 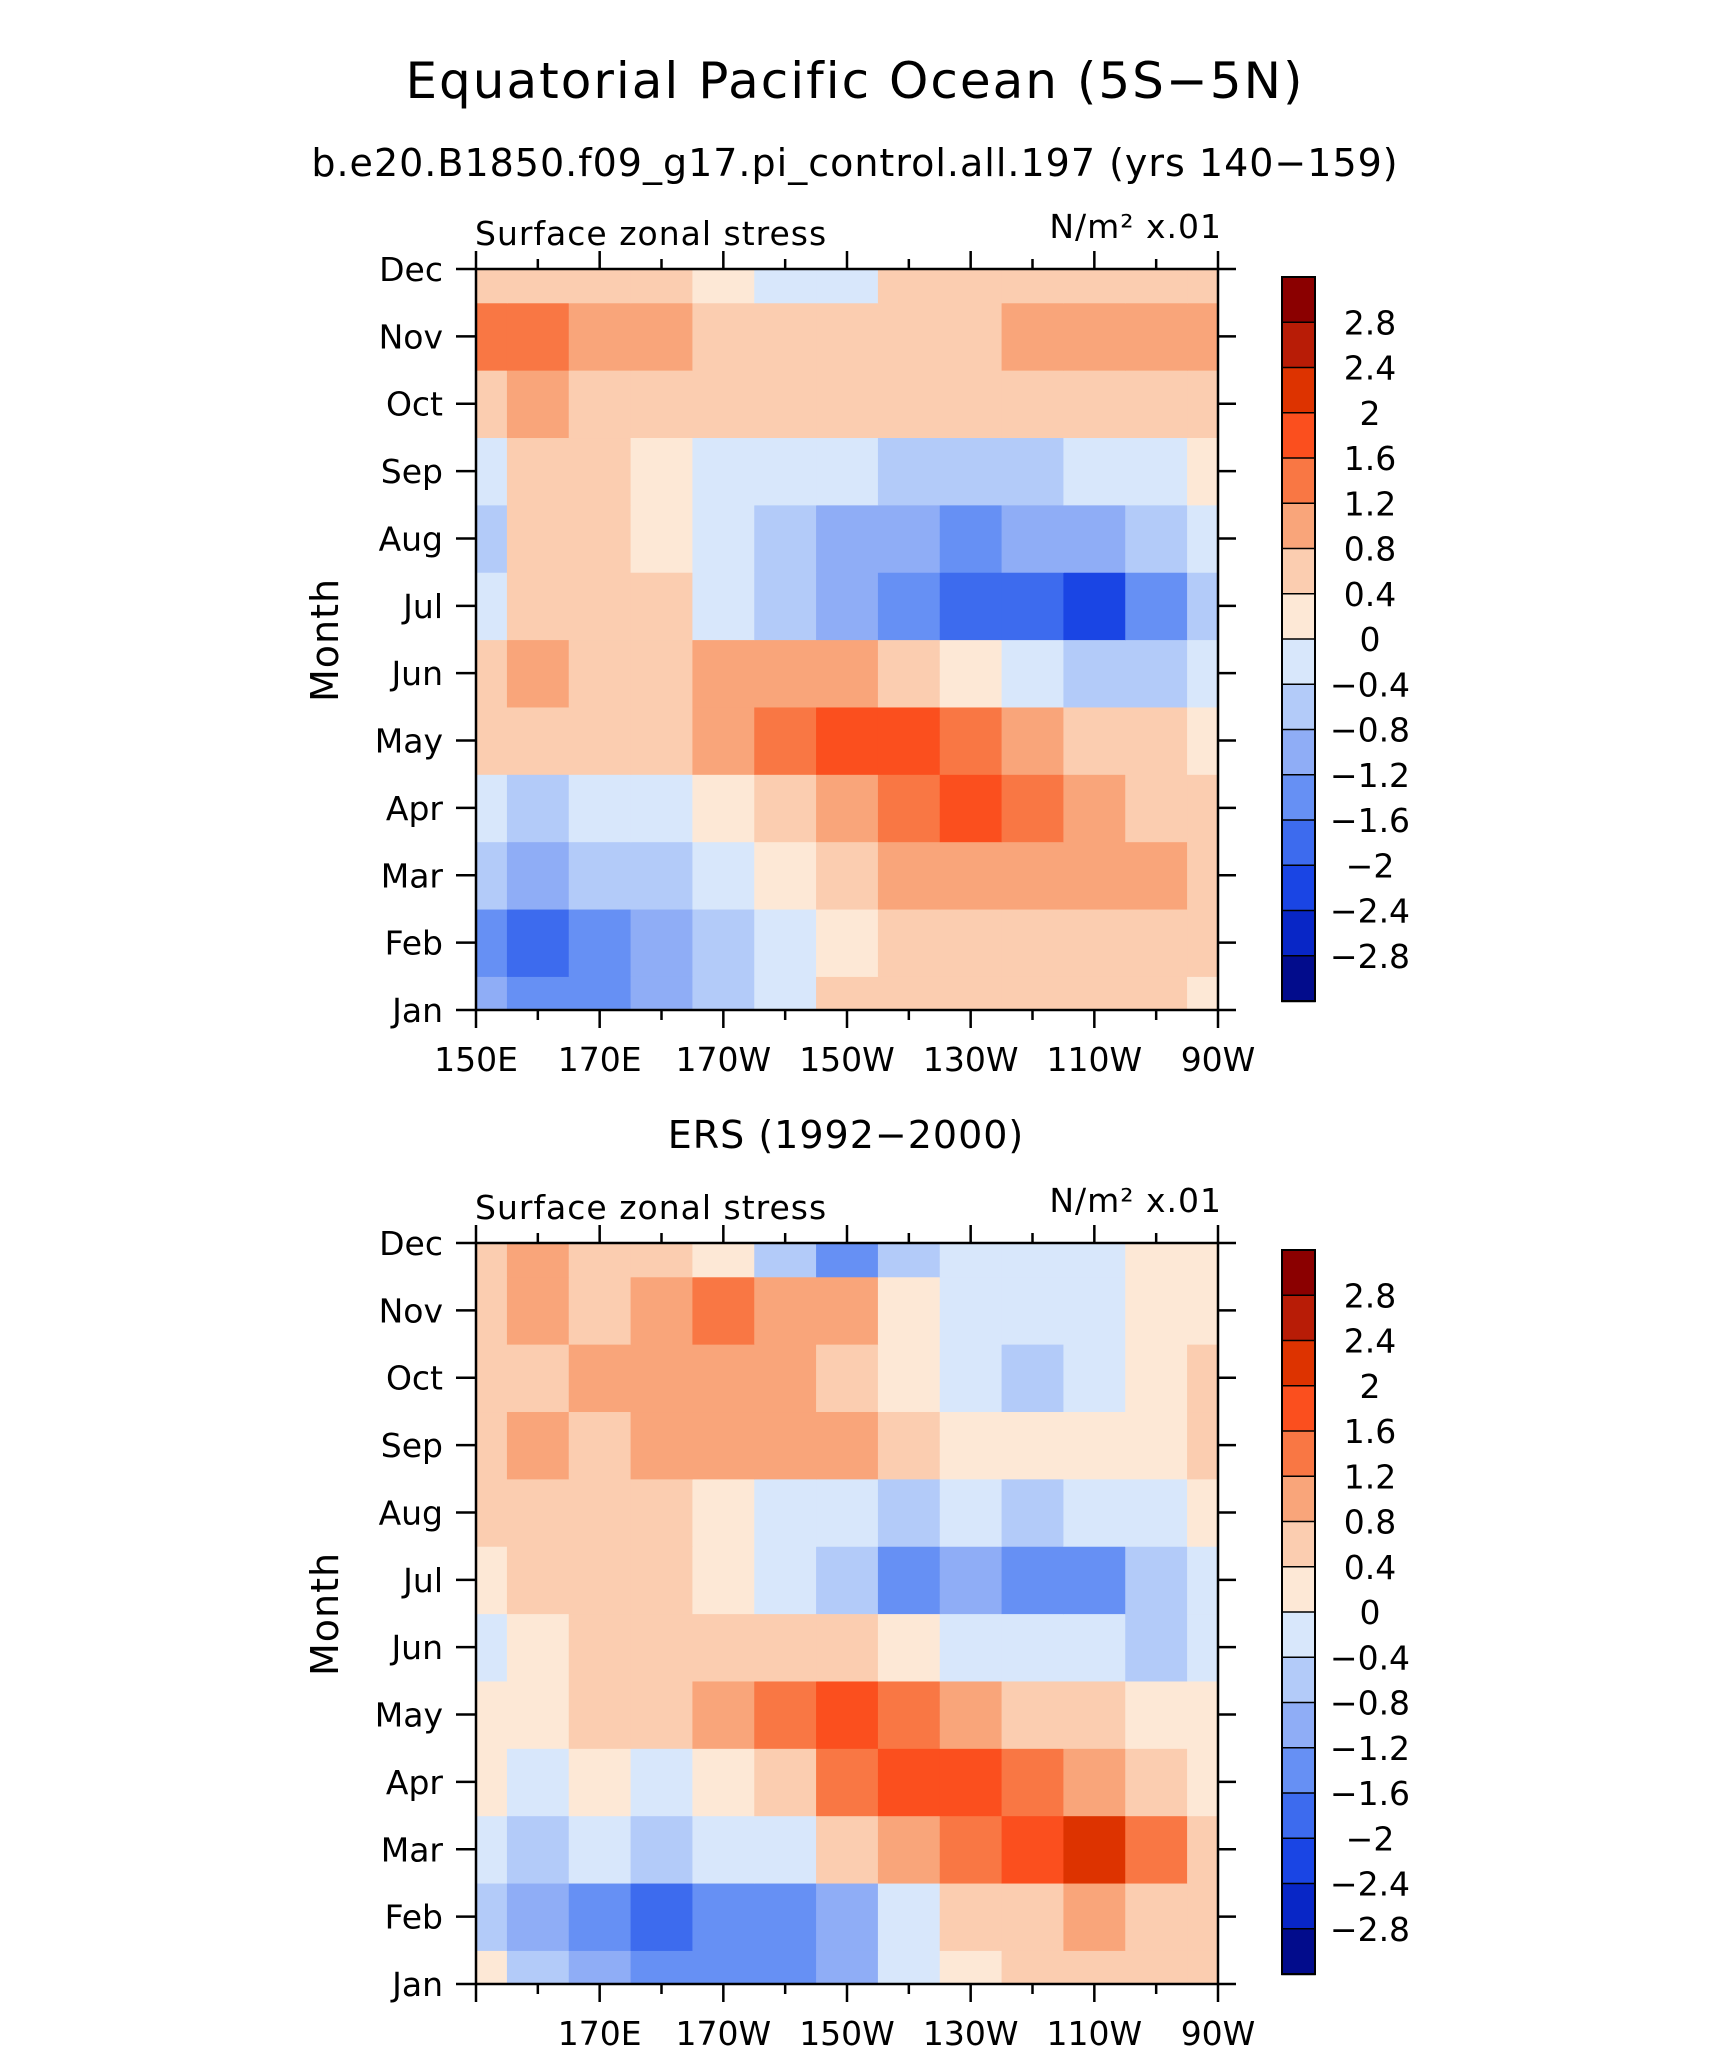 What do you see at coordinates (412, 1445) in the screenshot?
I see `y-tick-label: Sep` at bounding box center [412, 1445].